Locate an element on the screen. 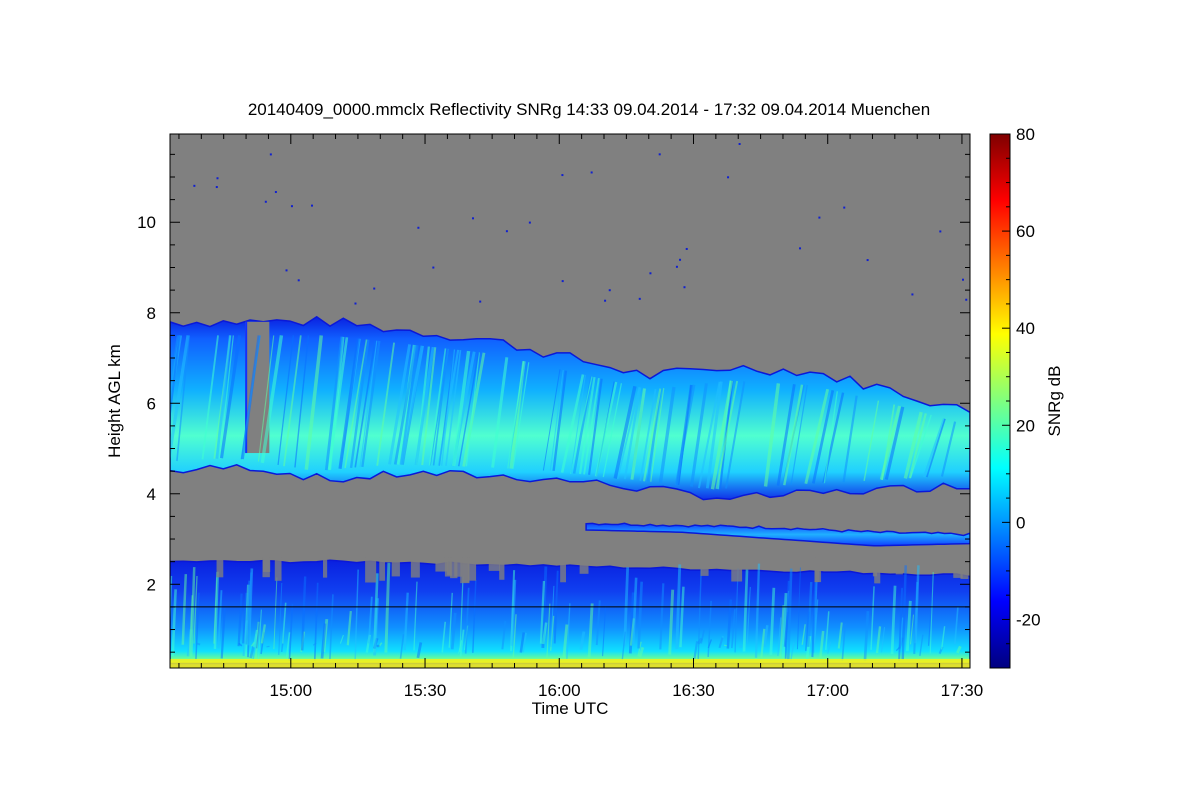  y-tick-label: 2 is located at coordinates (151, 584).